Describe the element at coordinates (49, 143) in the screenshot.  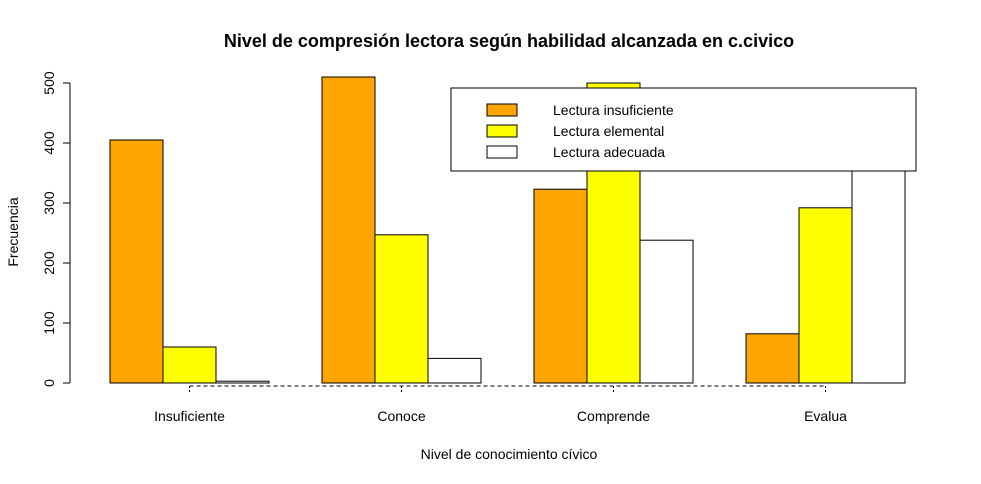
I see `y-tick-label: 400` at that location.